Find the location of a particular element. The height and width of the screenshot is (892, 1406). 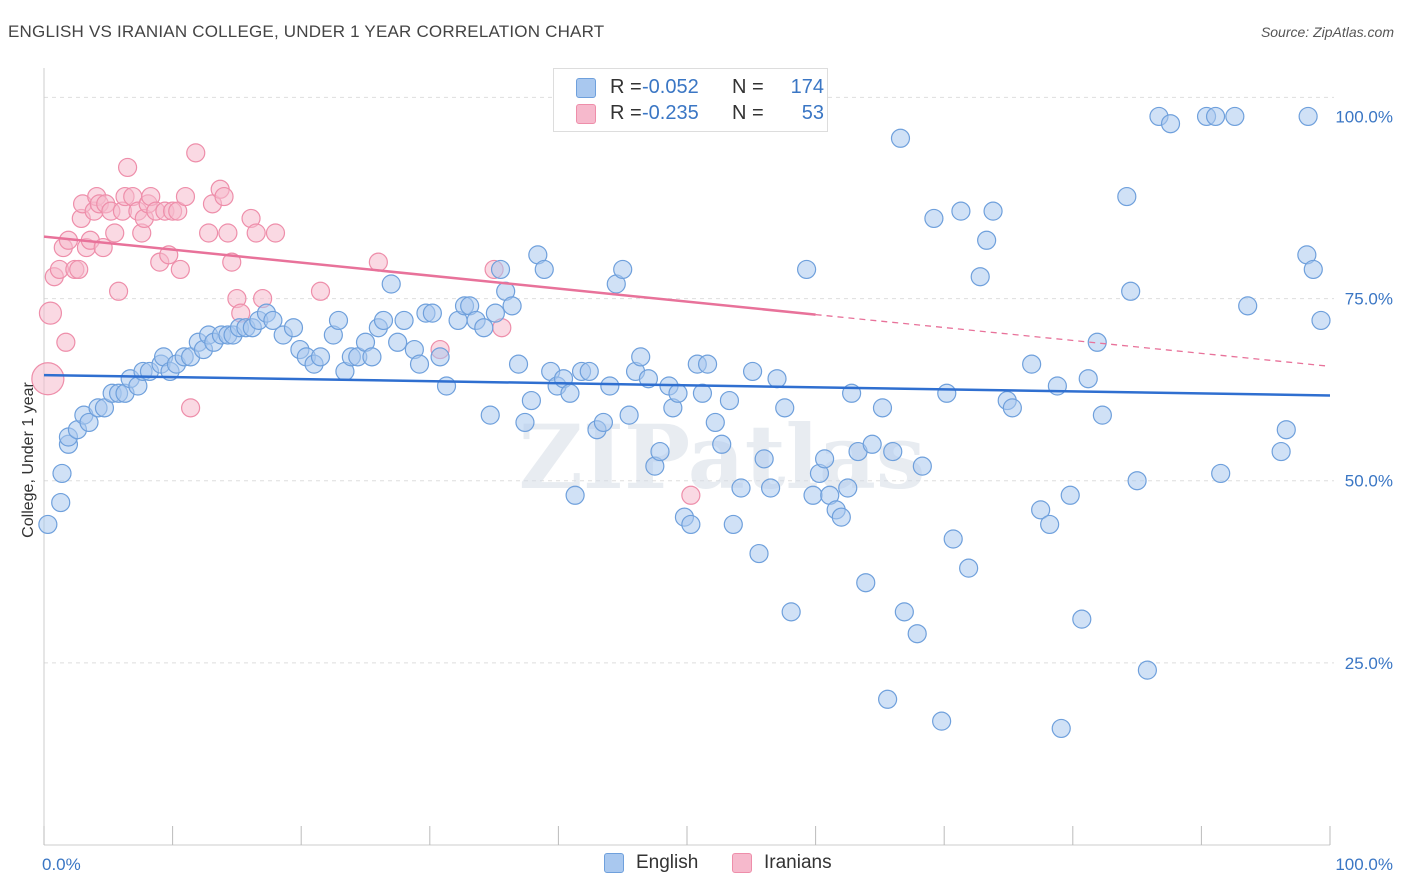

english-trend-line is located at coordinates (687, 385).